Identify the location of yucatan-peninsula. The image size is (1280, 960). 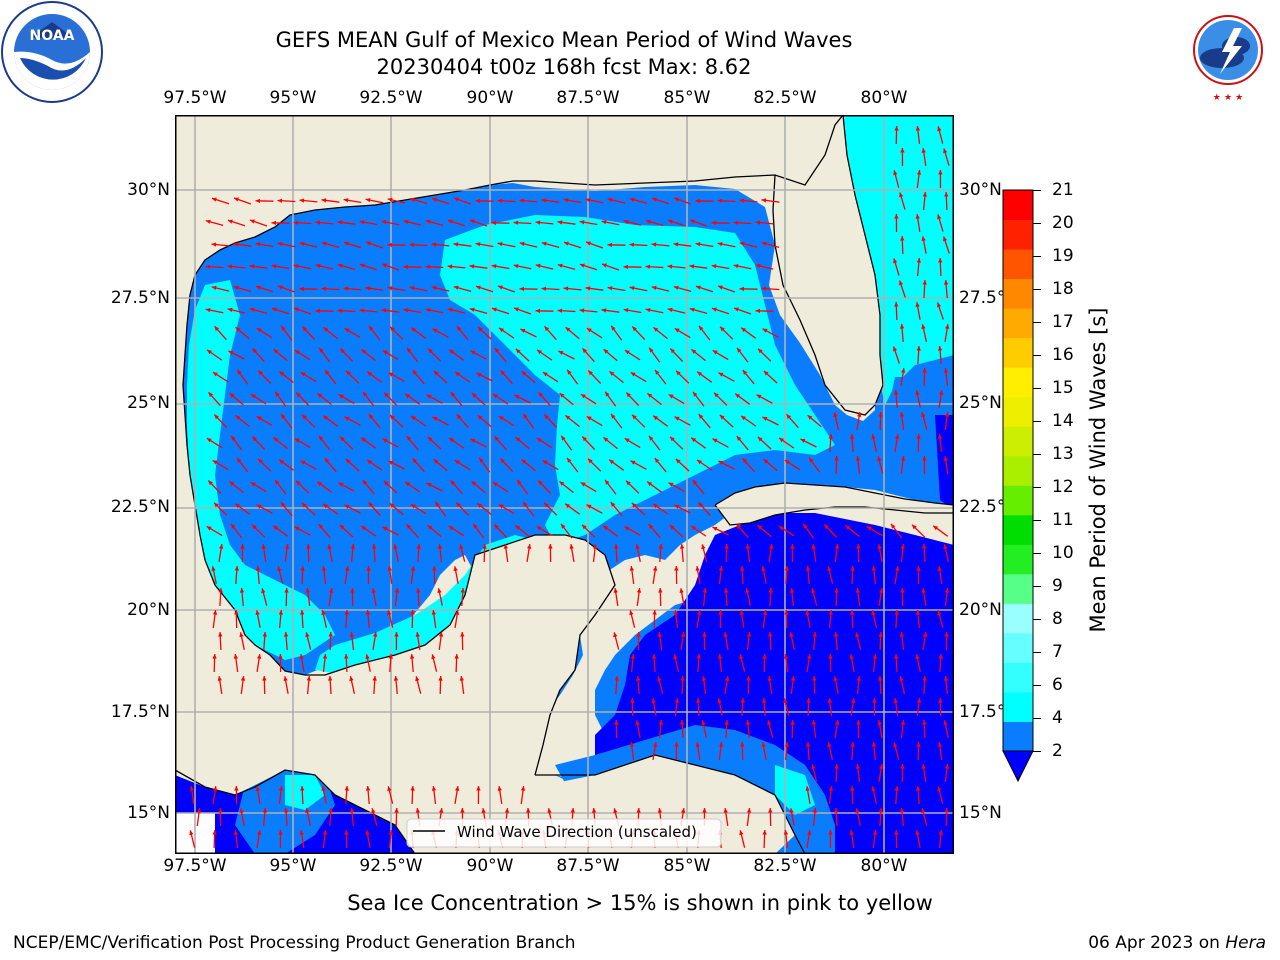
(460, 660).